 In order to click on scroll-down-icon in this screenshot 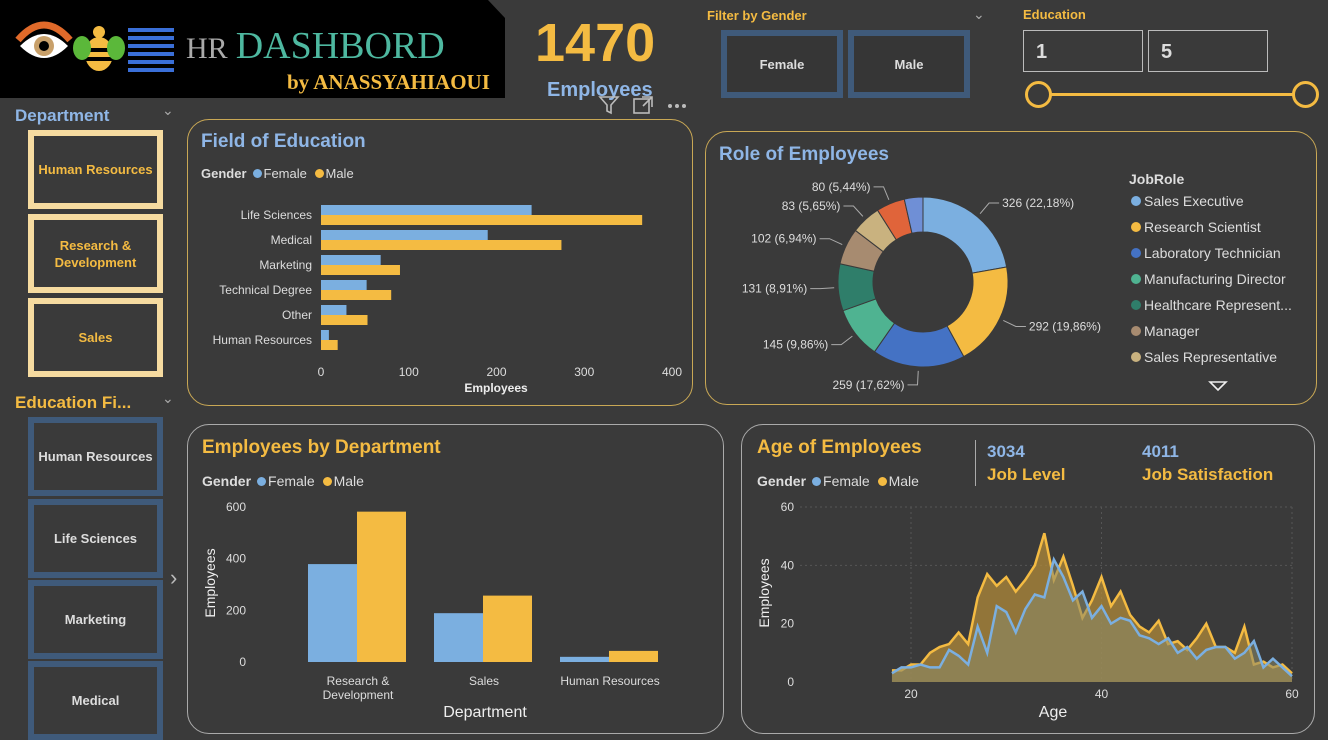, I will do `click(1218, 386)`.